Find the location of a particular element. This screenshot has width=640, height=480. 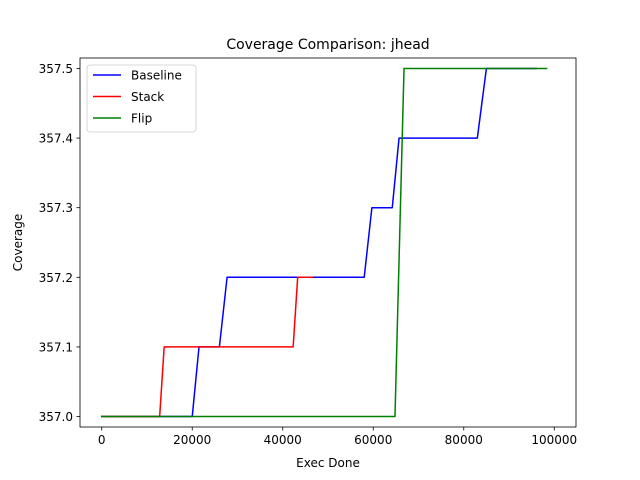

legend: Baseline Stack Flip is located at coordinates (141, 98).